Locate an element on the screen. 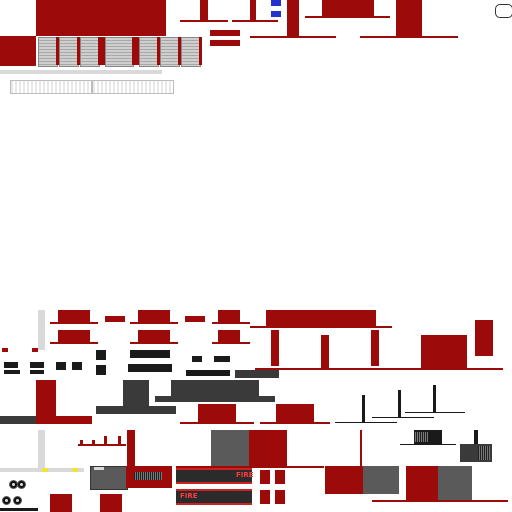 The width and height of the screenshot is (512, 512). tower-block is located at coordinates (484, 338).